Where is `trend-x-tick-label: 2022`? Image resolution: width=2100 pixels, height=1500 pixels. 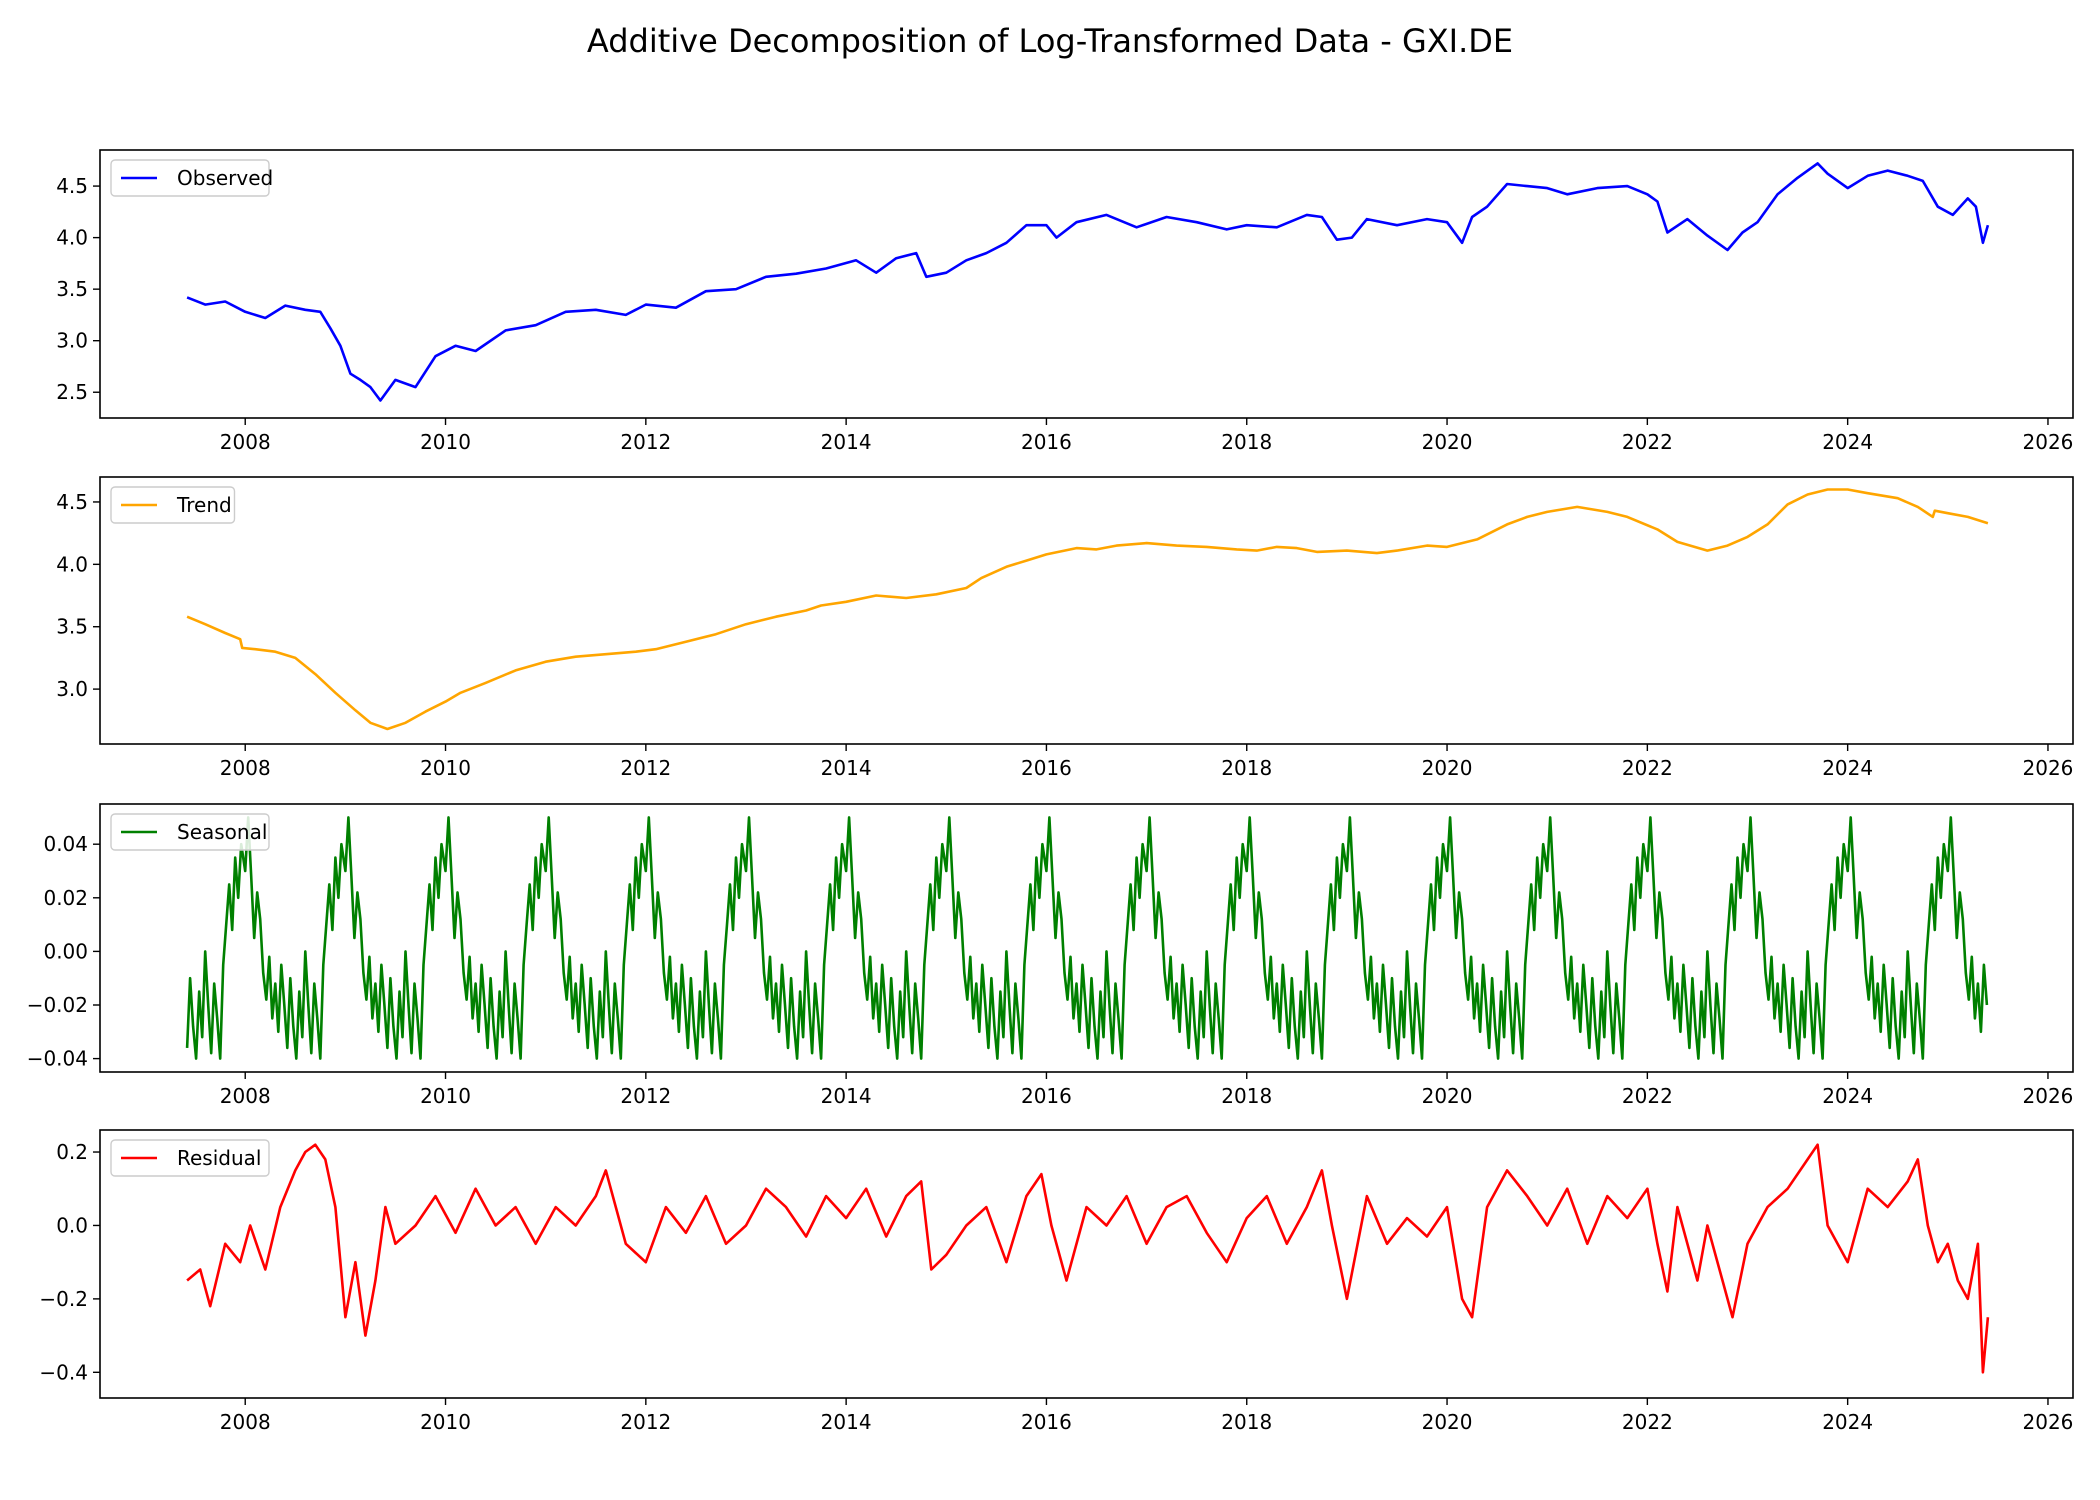 trend-x-tick-label: 2022 is located at coordinates (1647, 768).